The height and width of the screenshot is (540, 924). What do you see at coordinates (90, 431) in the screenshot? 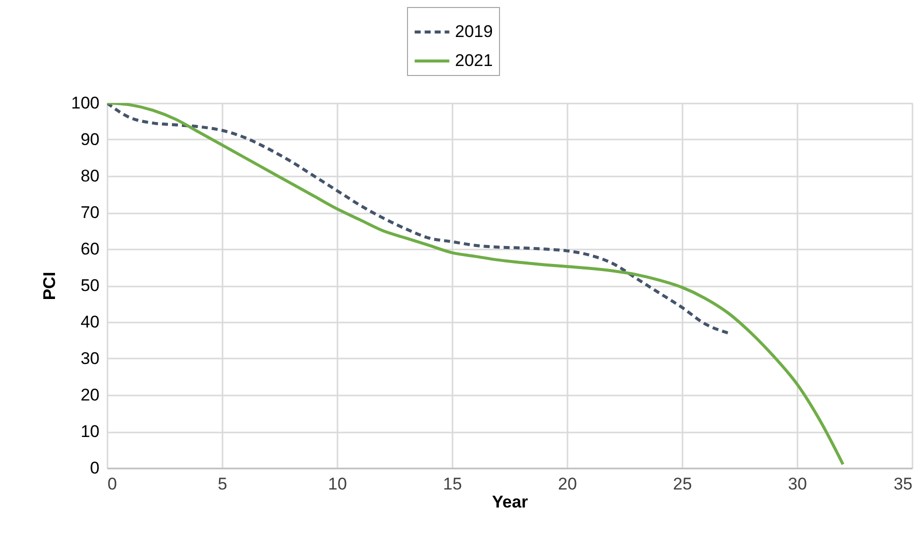
I see `y-tick-label: 10` at bounding box center [90, 431].